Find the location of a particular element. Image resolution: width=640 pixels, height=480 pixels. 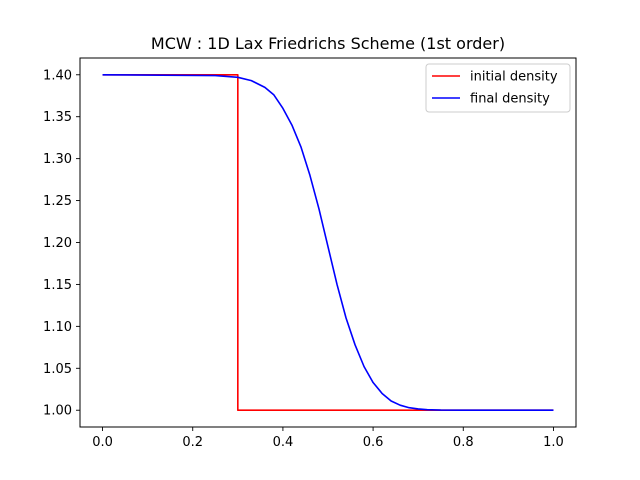

legend-label-0: initial density is located at coordinates (514, 77).